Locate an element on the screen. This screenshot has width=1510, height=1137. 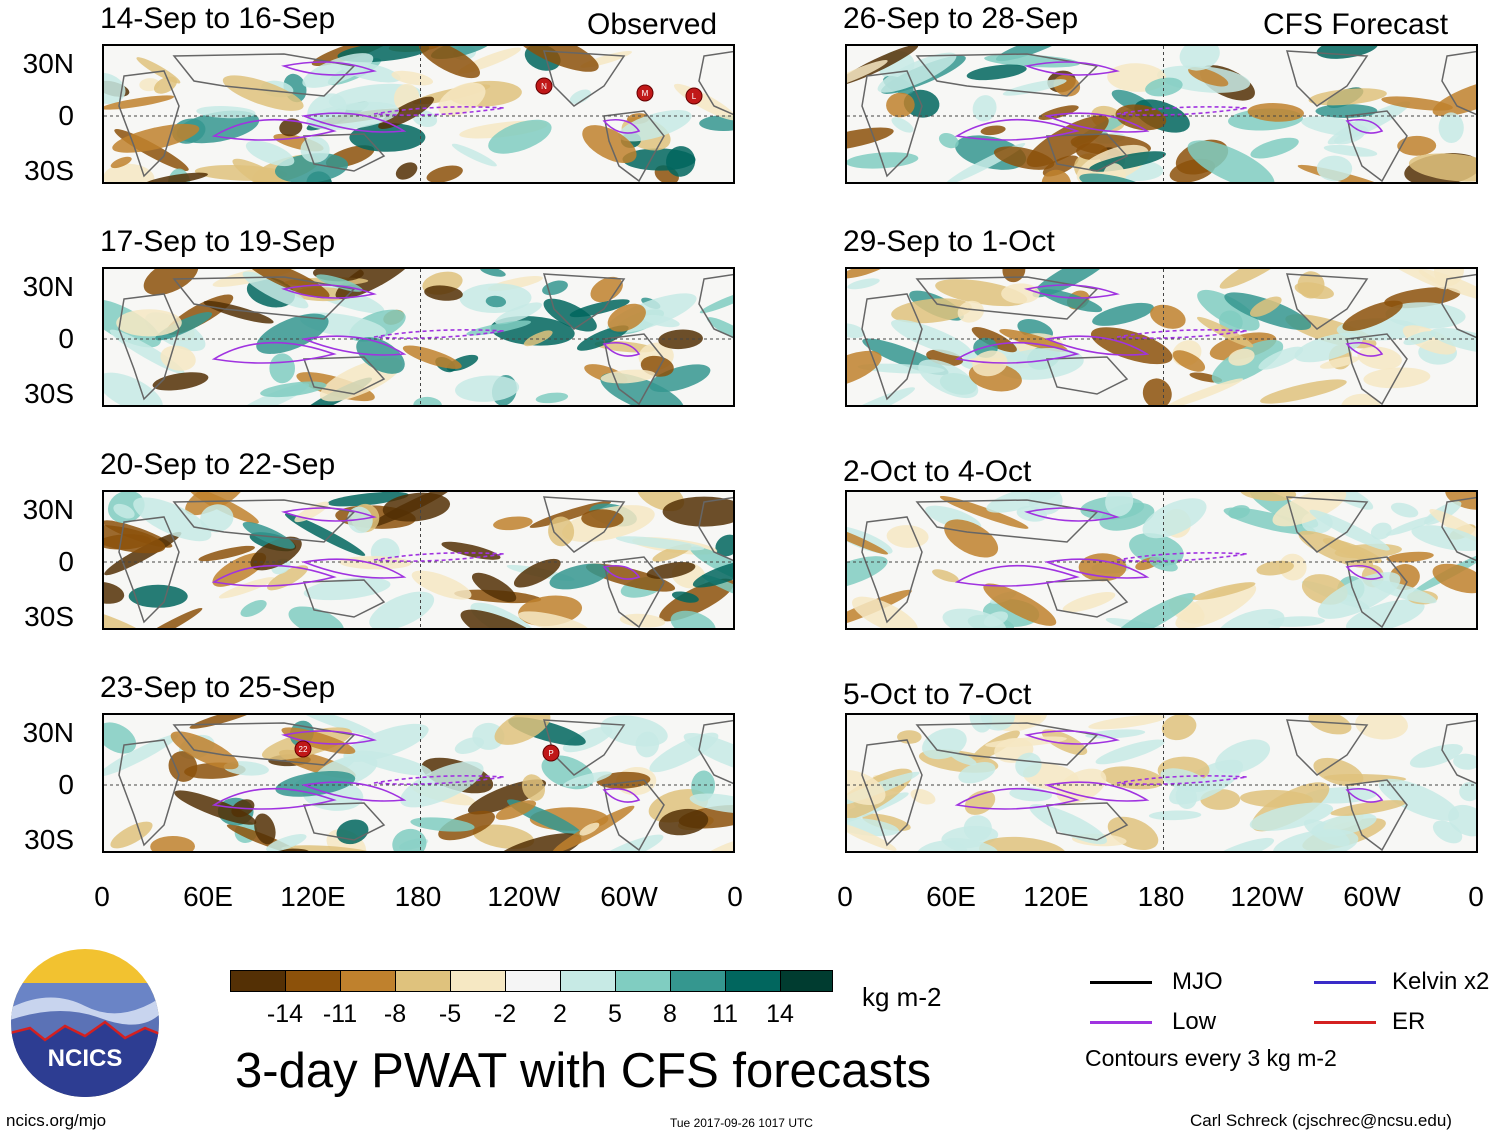
panel-title: 20-Sep to 22-Sep is located at coordinates (218, 464).